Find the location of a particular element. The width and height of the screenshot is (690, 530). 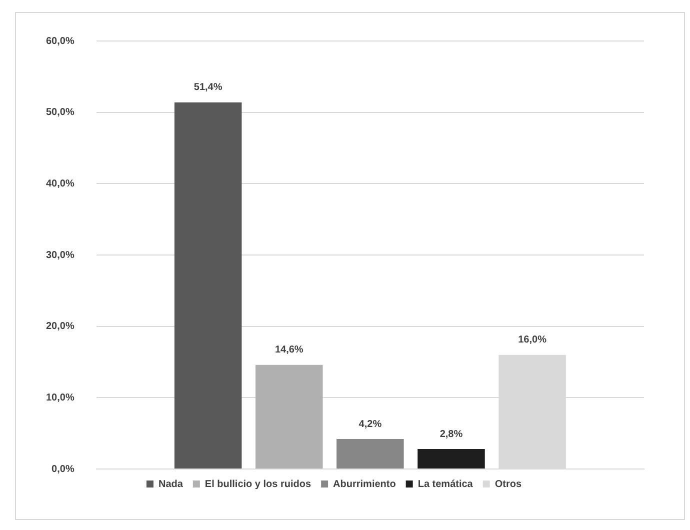

y-tick-label: 40,0% is located at coordinates (60, 184).